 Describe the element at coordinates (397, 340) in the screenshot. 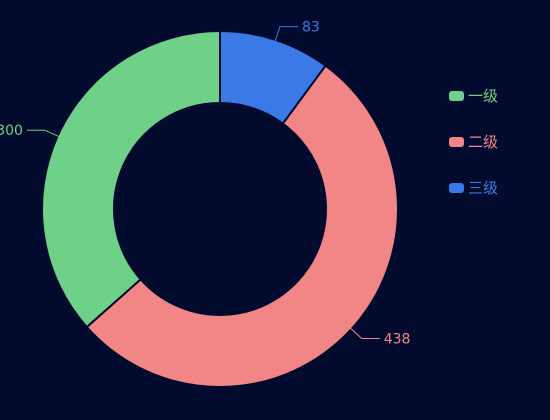

I see `data-label-2: 438` at that location.